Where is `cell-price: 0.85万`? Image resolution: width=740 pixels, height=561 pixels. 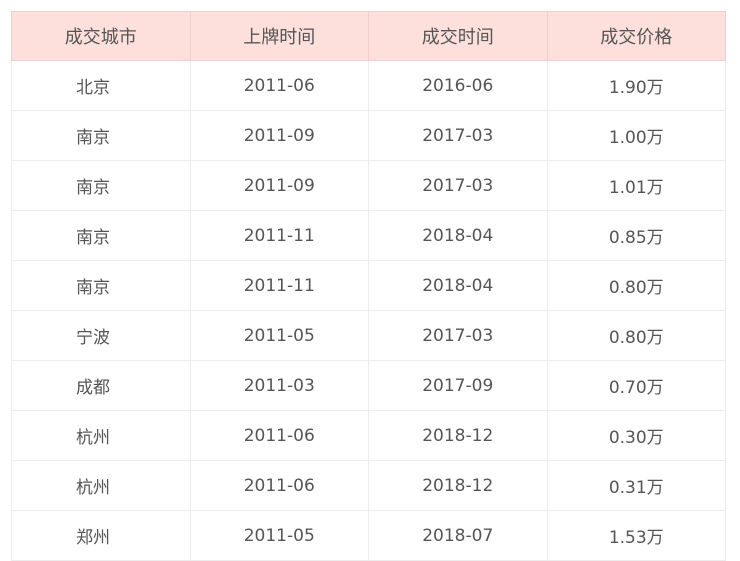
cell-price: 0.85万 is located at coordinates (636, 235).